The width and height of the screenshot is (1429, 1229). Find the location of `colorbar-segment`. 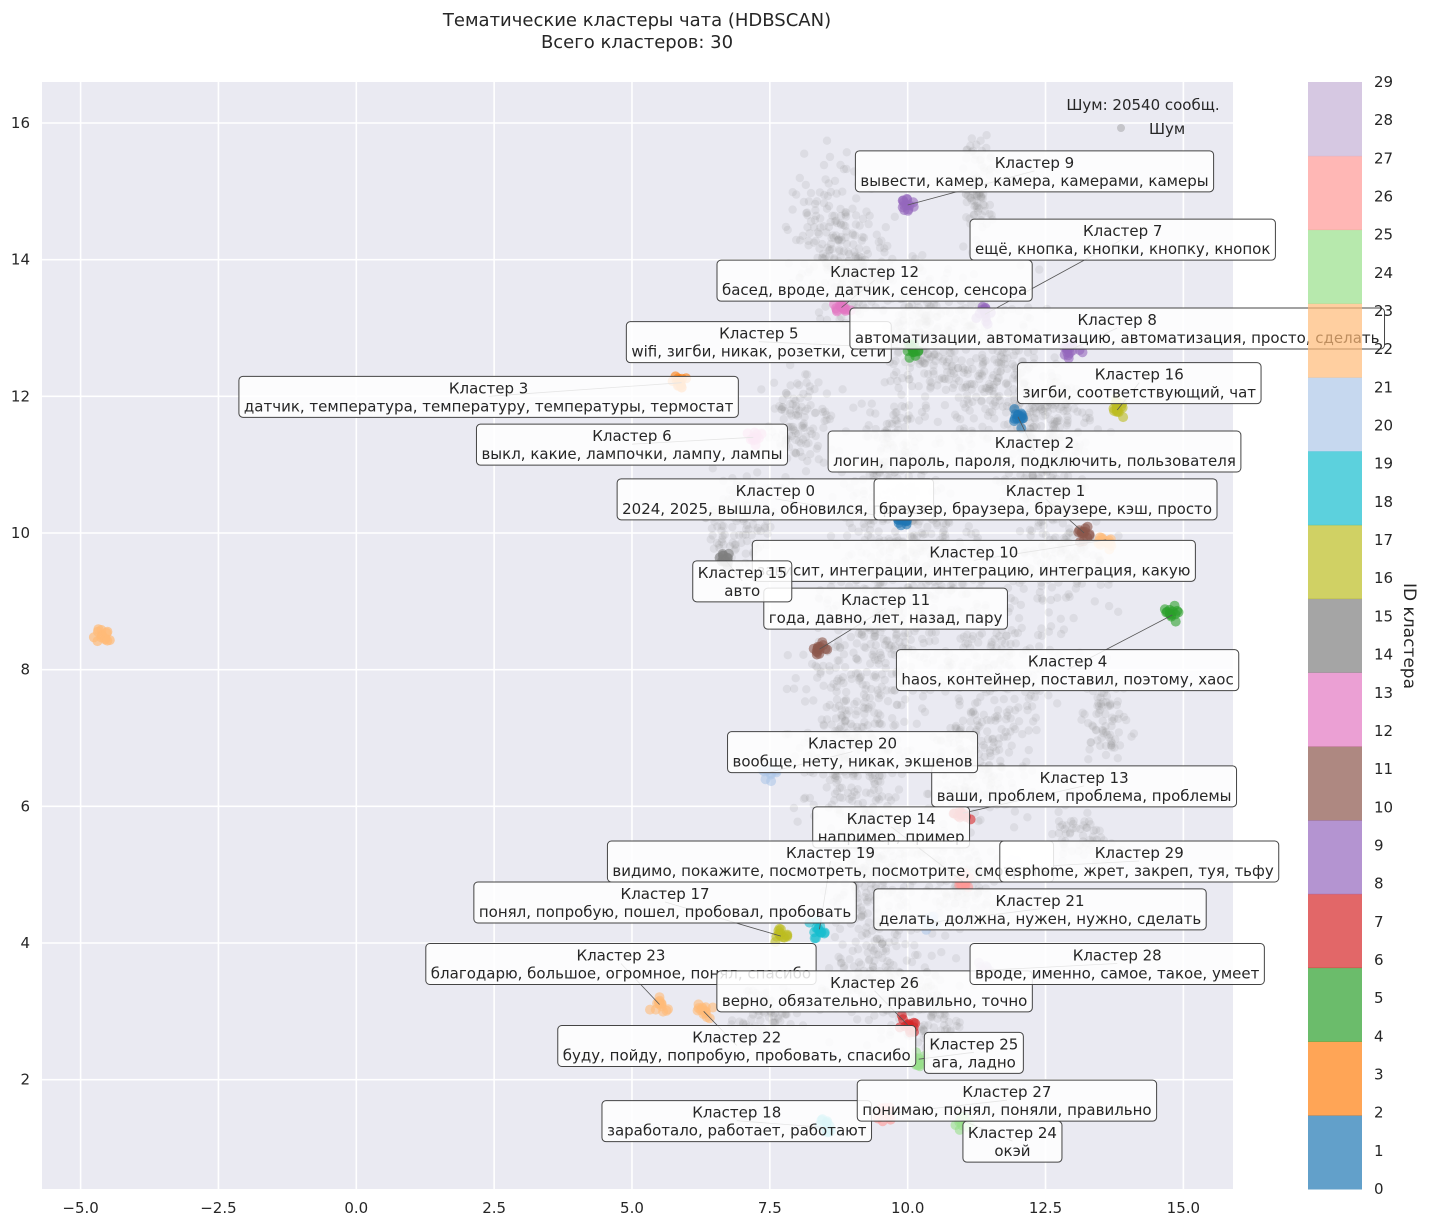

colorbar-segment is located at coordinates (1335, 266).